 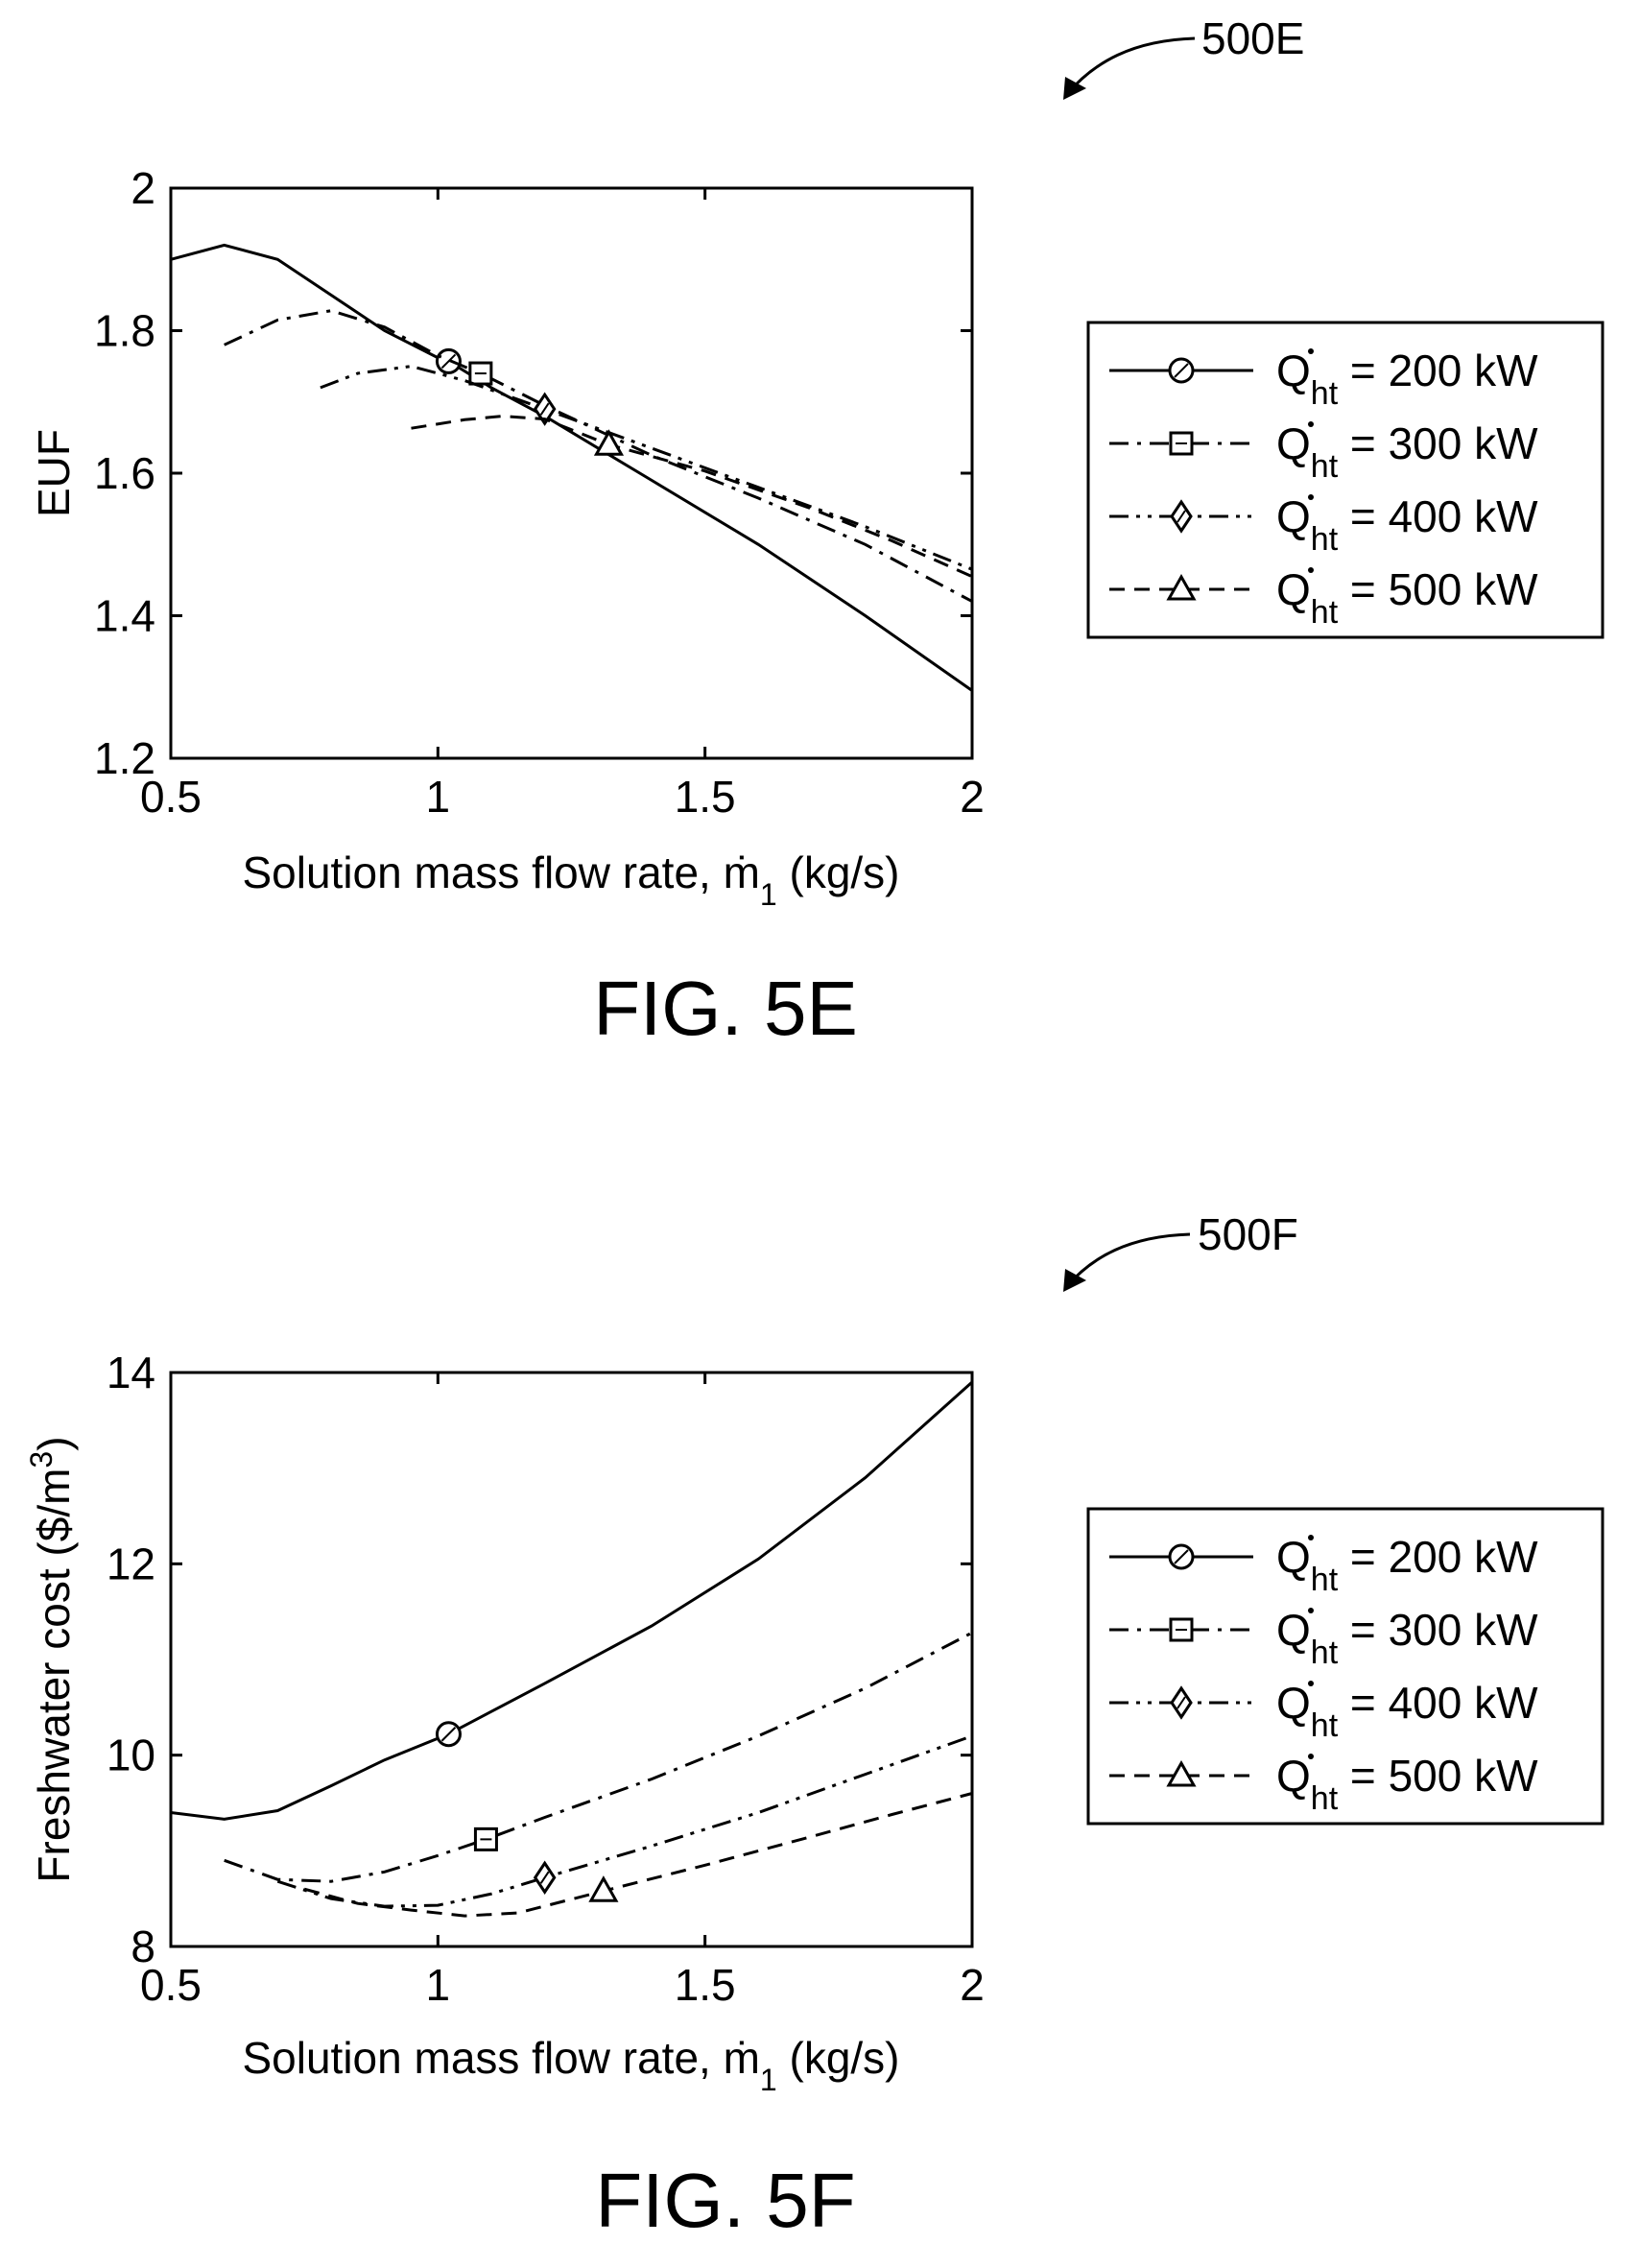 I want to click on y-axis-label-5f: Freshwater cost ($/m3), so click(x=51, y=1659).